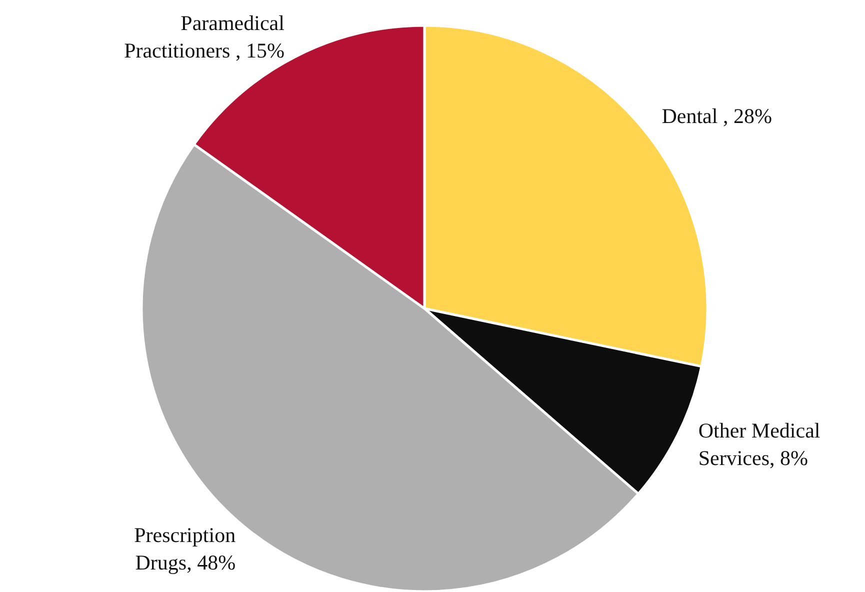 The width and height of the screenshot is (865, 592). Describe the element at coordinates (717, 116) in the screenshot. I see `slice-label: Dental , 28%` at that location.